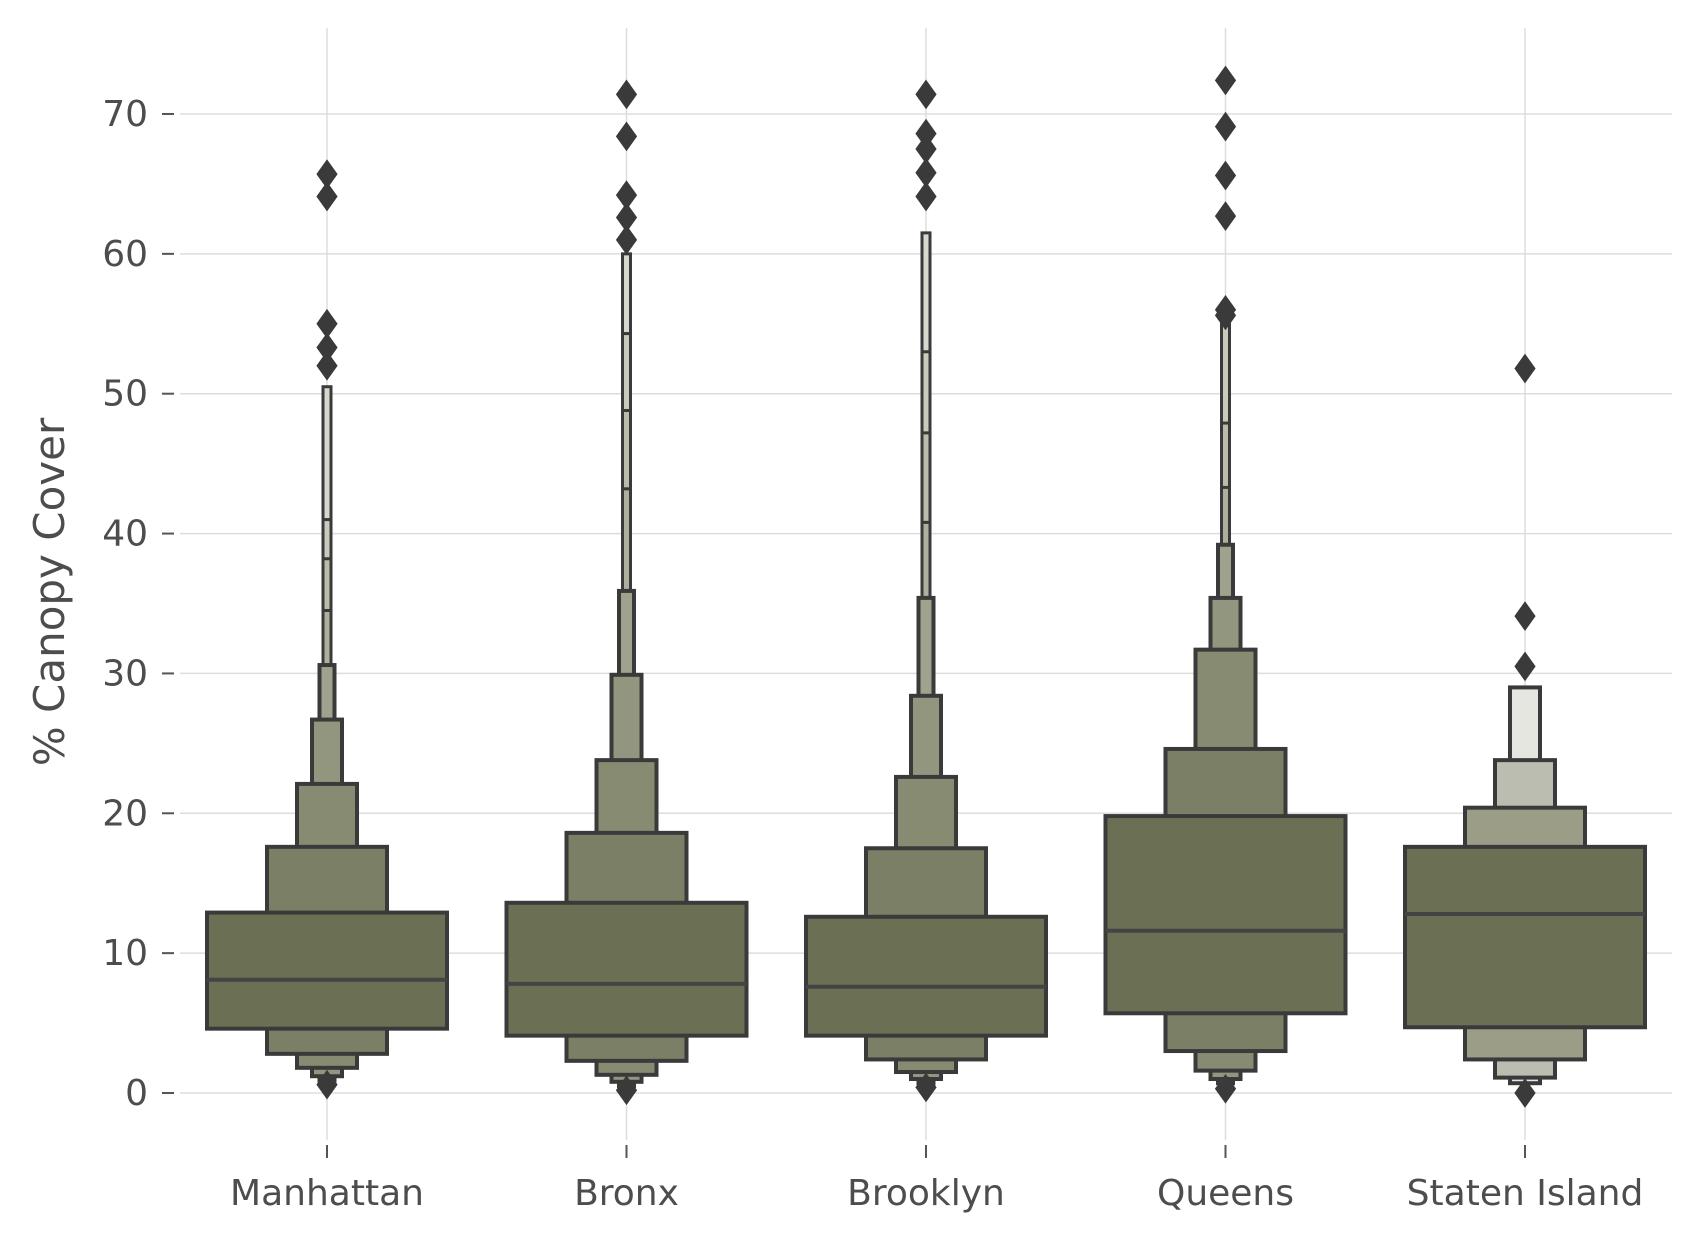  Describe the element at coordinates (626, 592) in the screenshot. I see `boxen-bronx` at that location.